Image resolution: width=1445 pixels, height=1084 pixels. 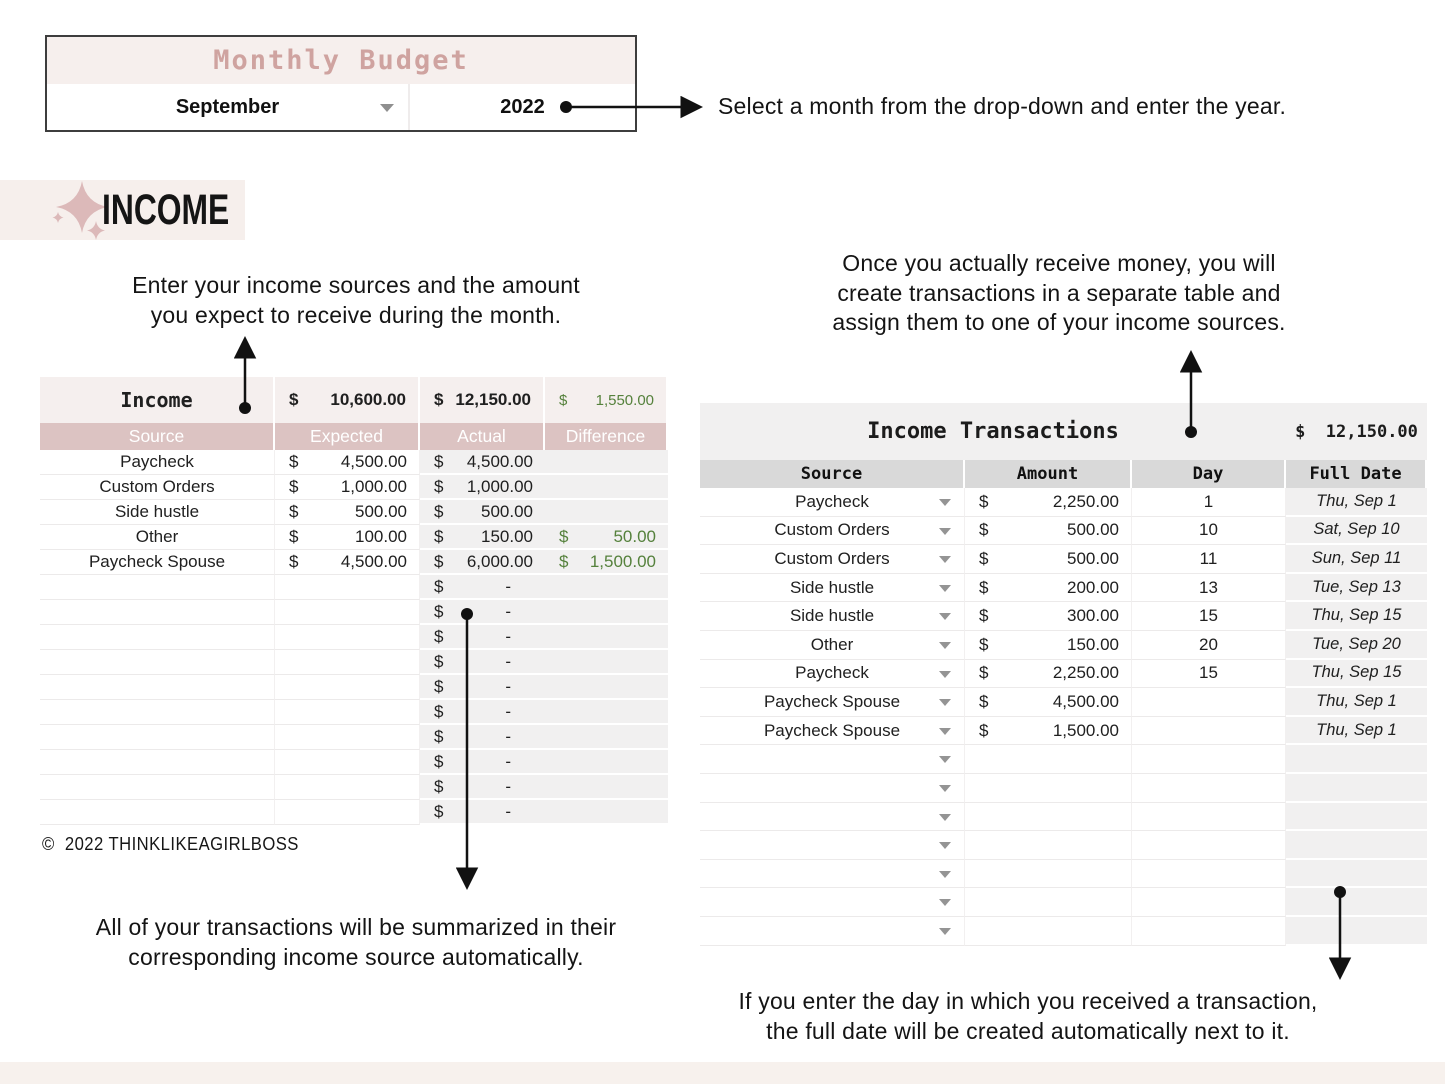 What do you see at coordinates (832, 616) in the screenshot?
I see `transaction-source-dropdown: Side hustle` at bounding box center [832, 616].